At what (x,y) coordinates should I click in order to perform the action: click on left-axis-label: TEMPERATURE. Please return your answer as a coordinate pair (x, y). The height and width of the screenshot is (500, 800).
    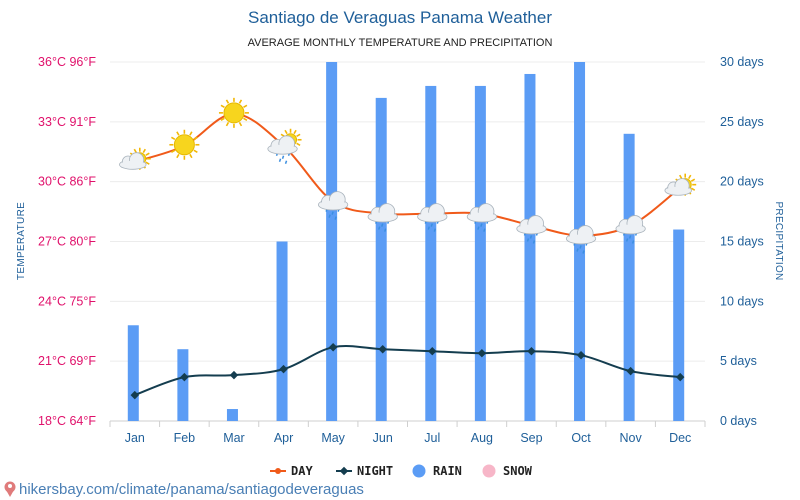
    Looking at the image, I should click on (21, 241).